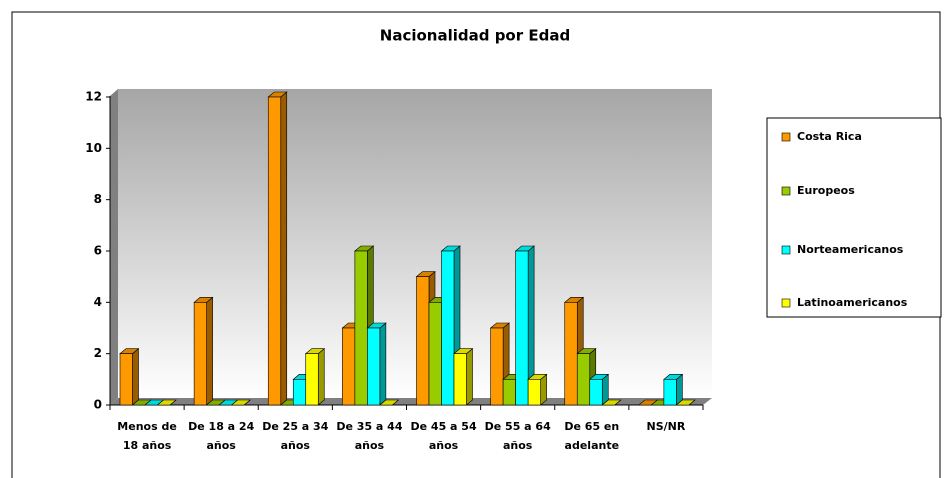 The image size is (951, 478). Describe the element at coordinates (852, 302) in the screenshot. I see `legend-label: Latinoamericanos` at that location.